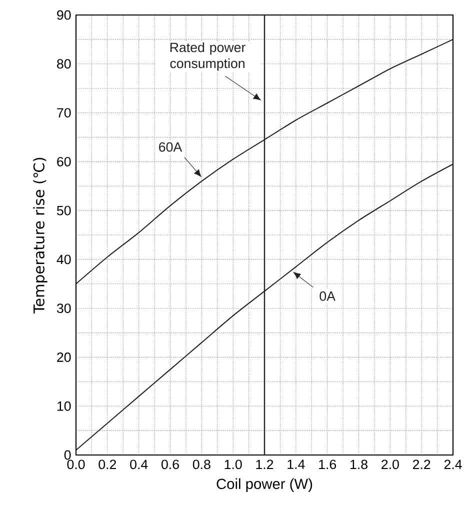 Image resolution: width=464 pixels, height=513 pixels. What do you see at coordinates (64, 161) in the screenshot?
I see `y-tick-label: 60` at bounding box center [64, 161].